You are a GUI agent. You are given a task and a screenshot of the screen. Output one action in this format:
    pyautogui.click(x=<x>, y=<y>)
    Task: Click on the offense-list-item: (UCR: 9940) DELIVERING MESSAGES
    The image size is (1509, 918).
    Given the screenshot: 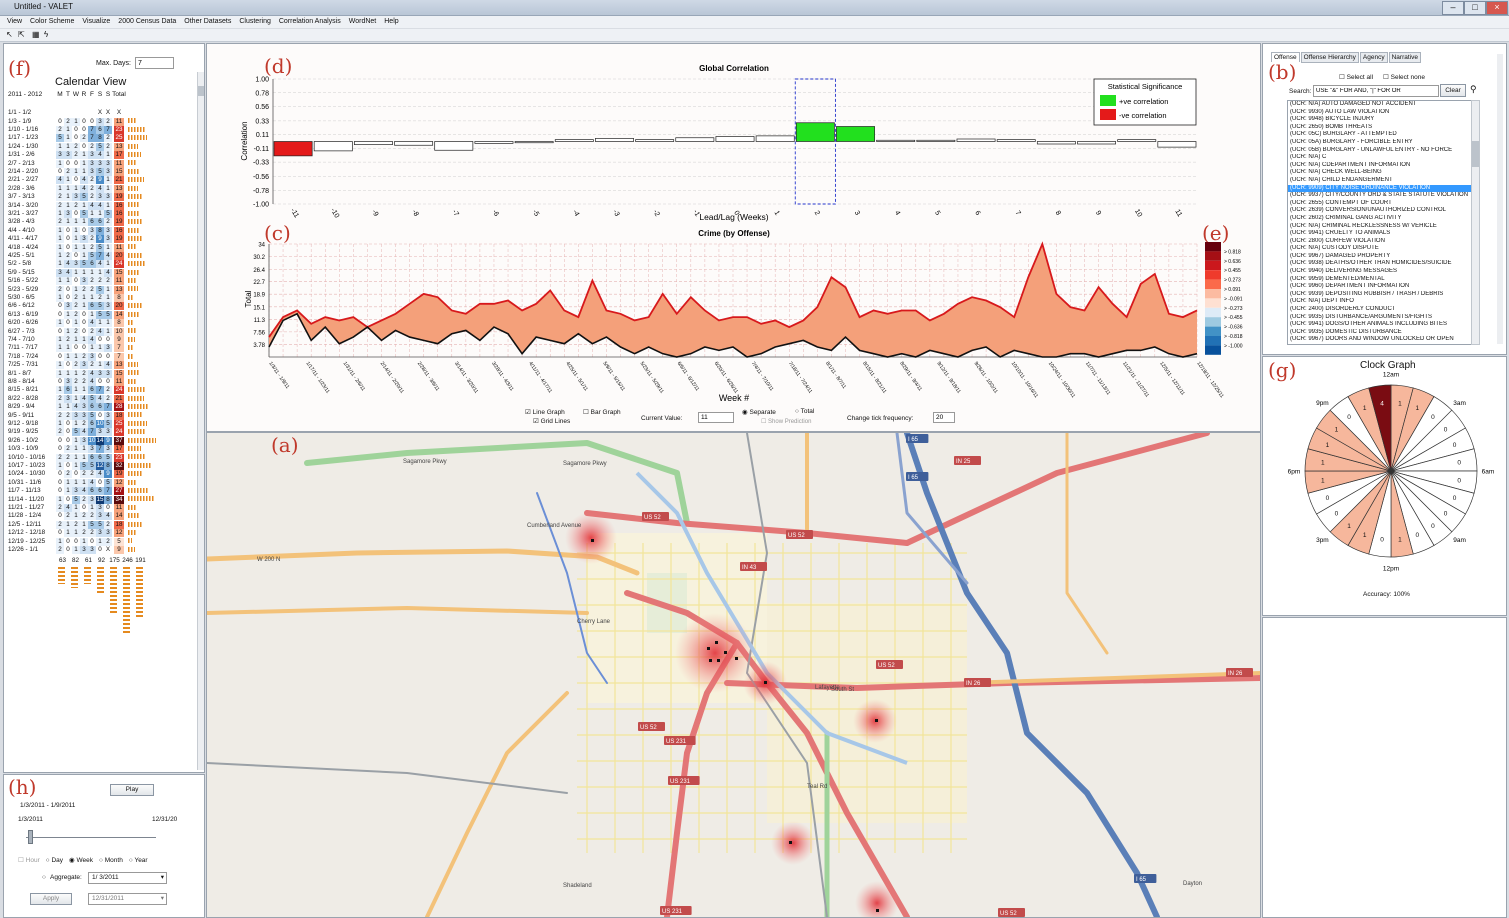 What is the action you would take?
    pyautogui.click(x=1344, y=271)
    